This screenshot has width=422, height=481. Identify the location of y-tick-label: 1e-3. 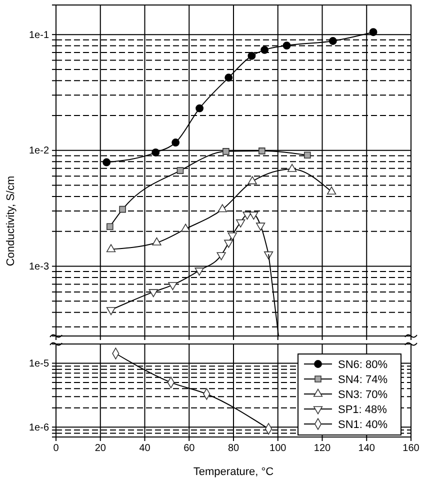
(39, 266).